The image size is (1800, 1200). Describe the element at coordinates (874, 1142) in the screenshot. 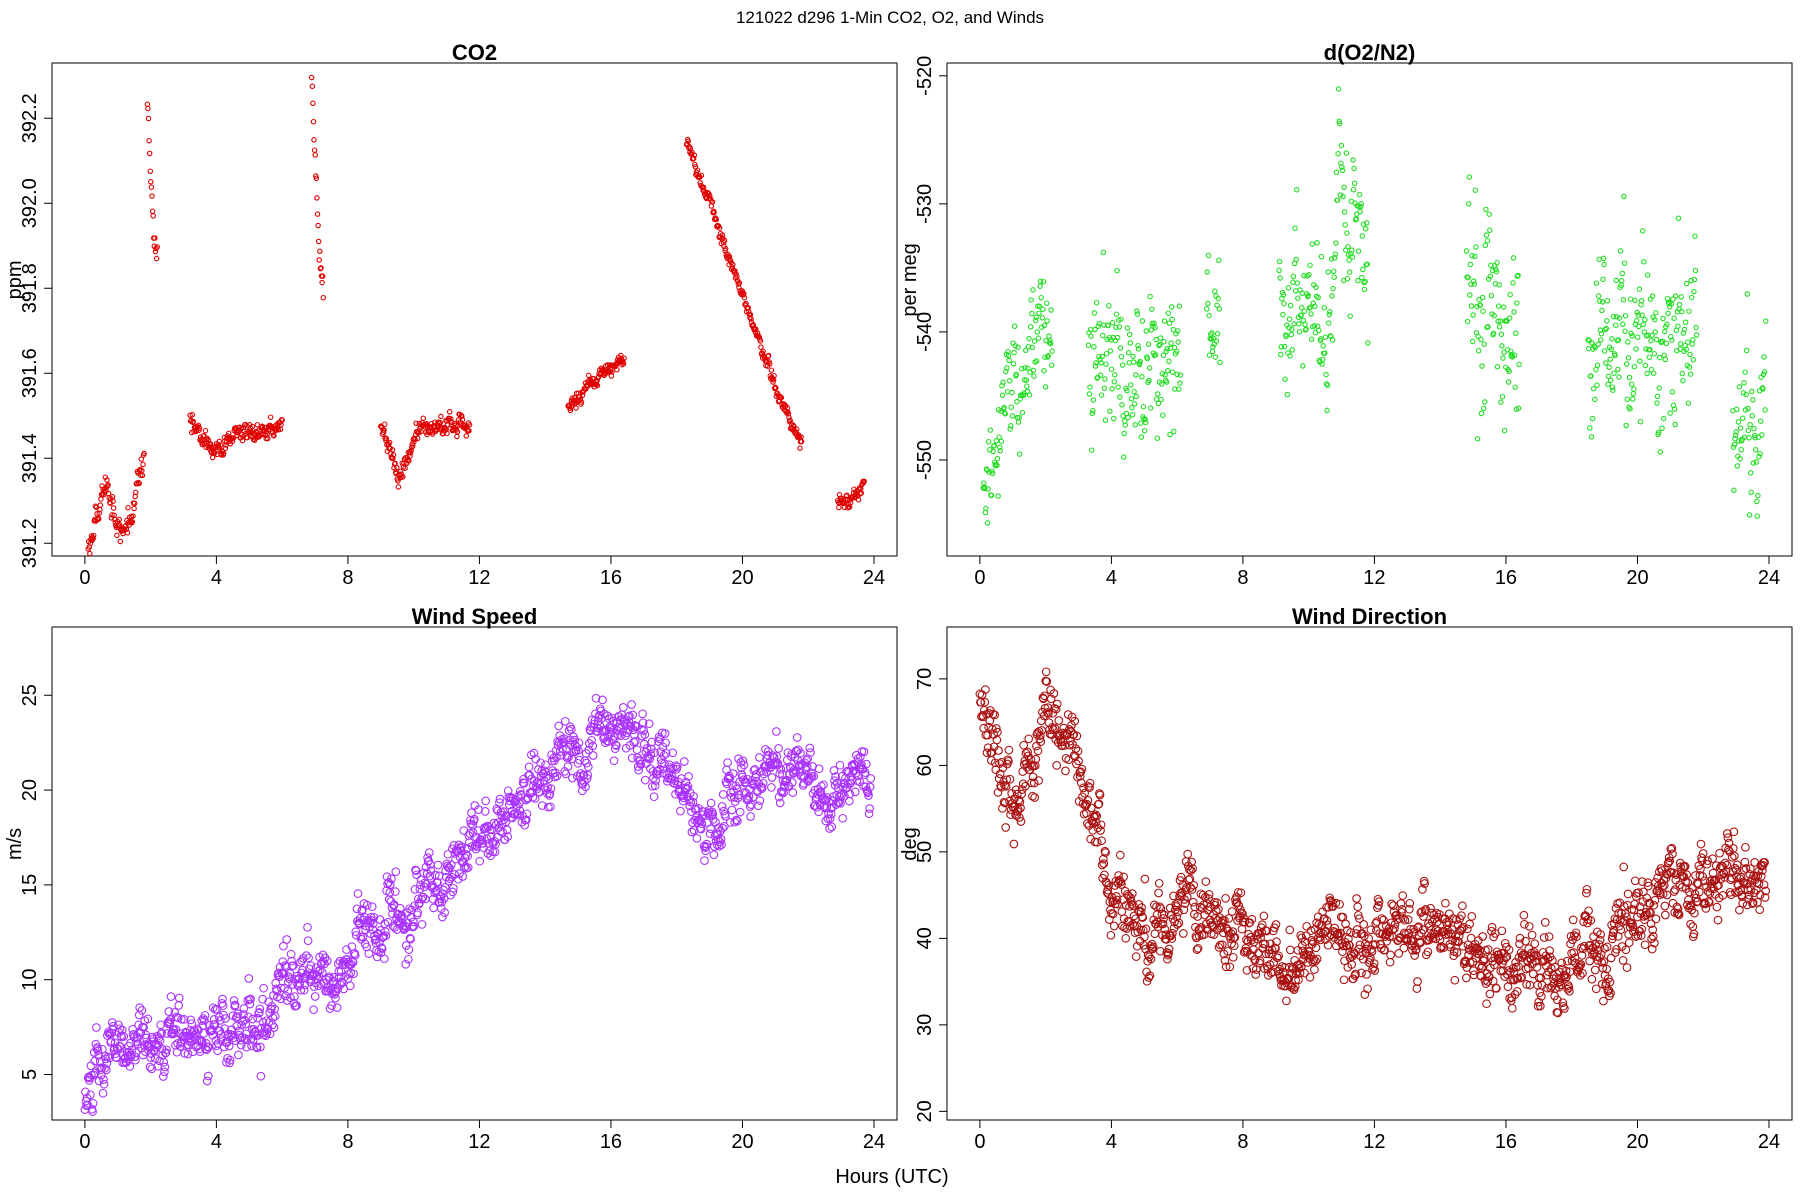

I see `x-tick-label: 24` at that location.